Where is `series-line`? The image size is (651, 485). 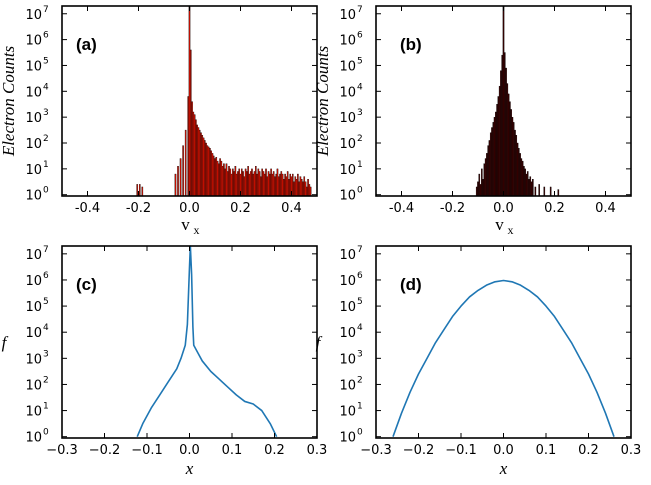 series-line is located at coordinates (207, 341).